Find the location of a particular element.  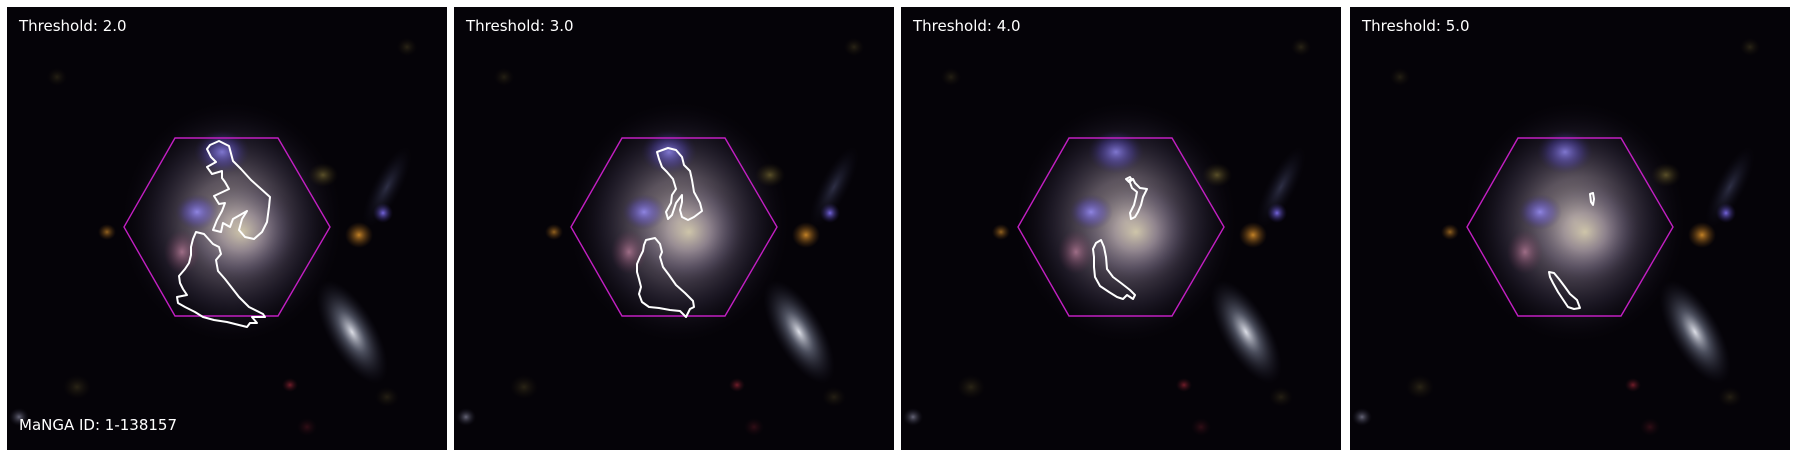

threshold-label: Threshold: 2.0 is located at coordinates (73, 26).